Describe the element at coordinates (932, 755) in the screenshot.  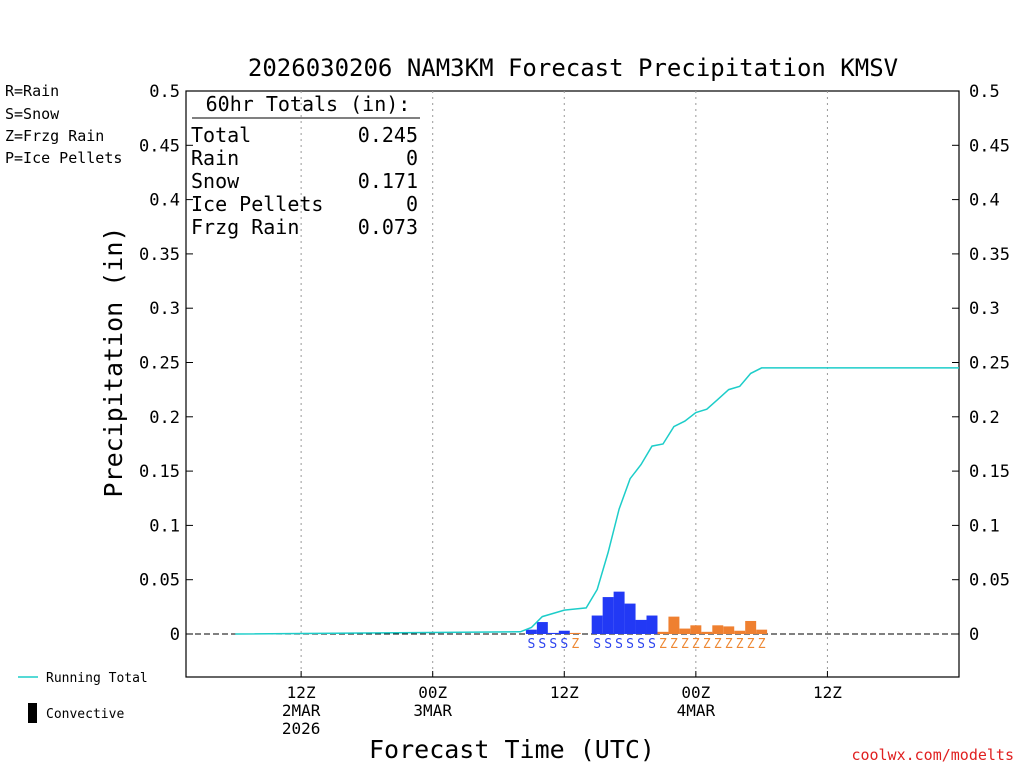
I see `site-credit: coolwx.com/modelts` at that location.